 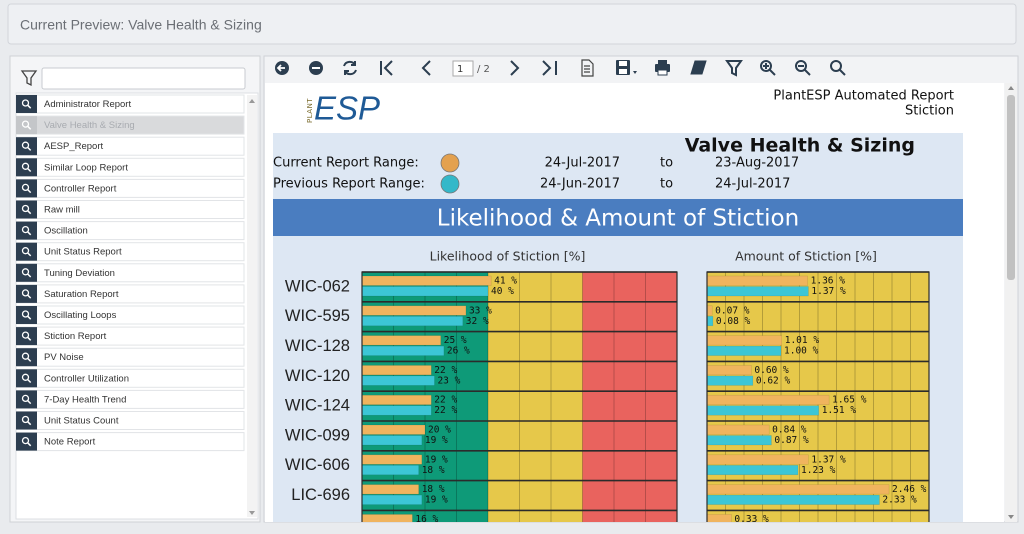 I want to click on export-button, so click(x=587, y=68).